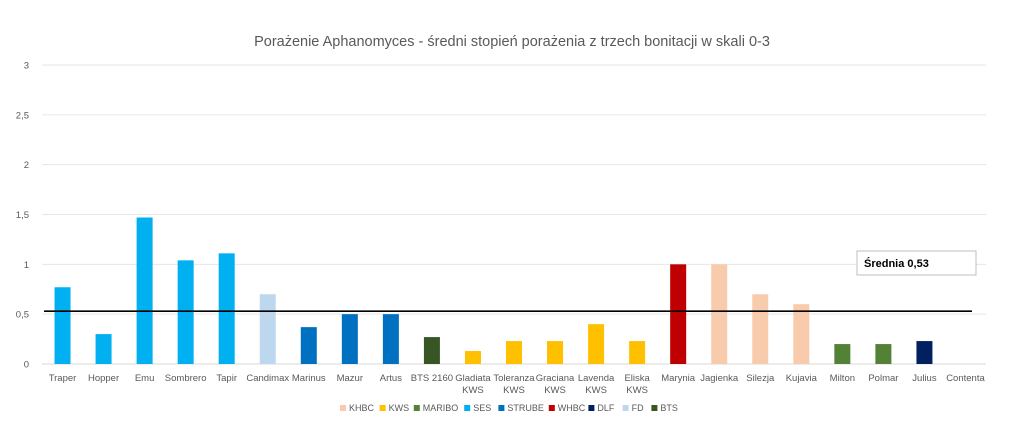 The image size is (1024, 432). What do you see at coordinates (63, 378) in the screenshot?
I see `x-tick-label: Traper` at bounding box center [63, 378].